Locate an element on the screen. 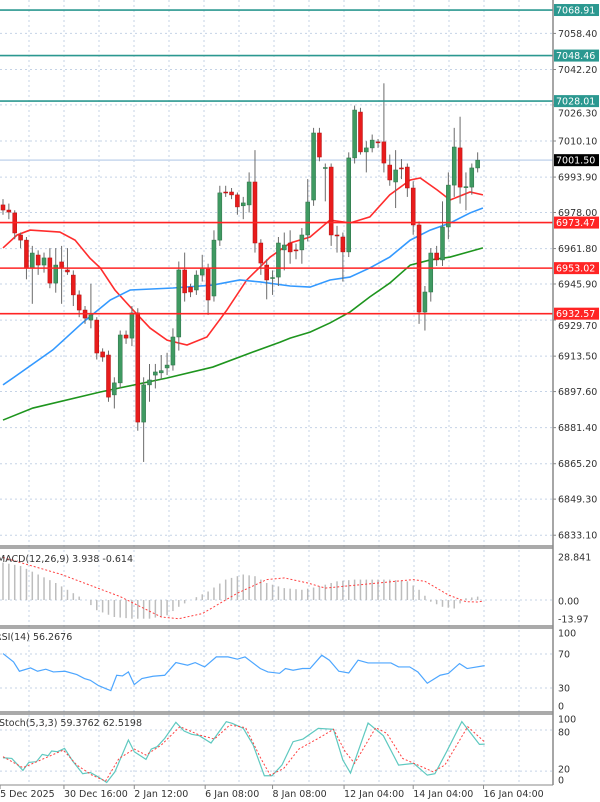 The image size is (600, 802). rsi-tick-label: 100 is located at coordinates (567, 634).